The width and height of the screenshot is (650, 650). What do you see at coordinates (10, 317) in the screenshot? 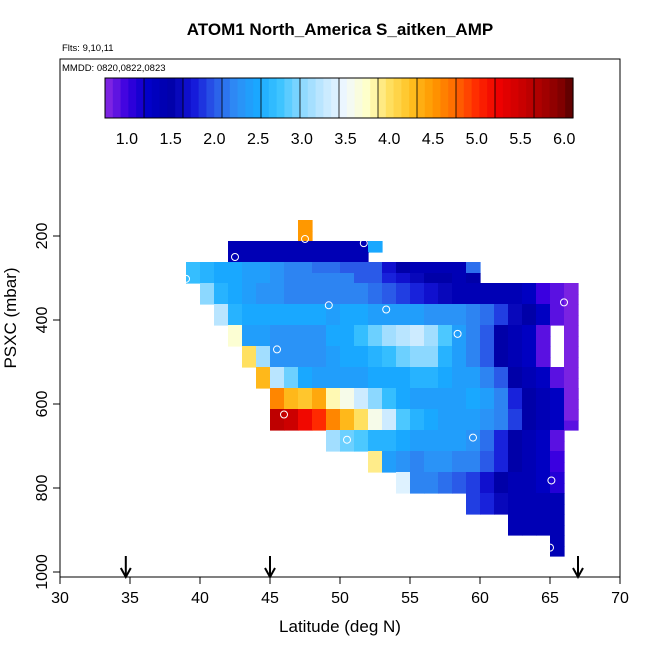
I see `y-axis-label: PSXC (mbar)` at bounding box center [10, 317].